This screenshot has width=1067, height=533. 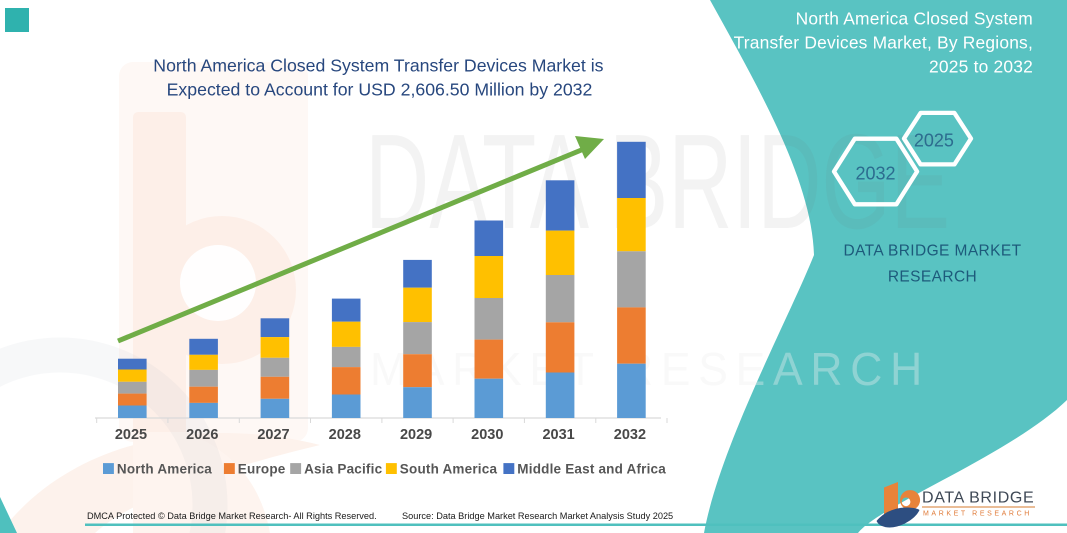 I want to click on svg-text:Transfer Devices Market, By Re: Transfer Devices Market, By Regions,, so click(x=883, y=43).